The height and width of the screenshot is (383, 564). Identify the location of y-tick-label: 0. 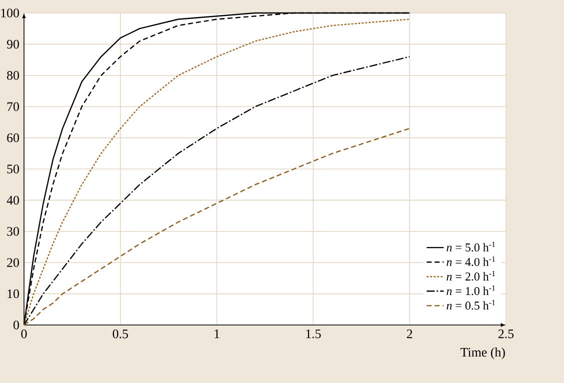
(16, 325).